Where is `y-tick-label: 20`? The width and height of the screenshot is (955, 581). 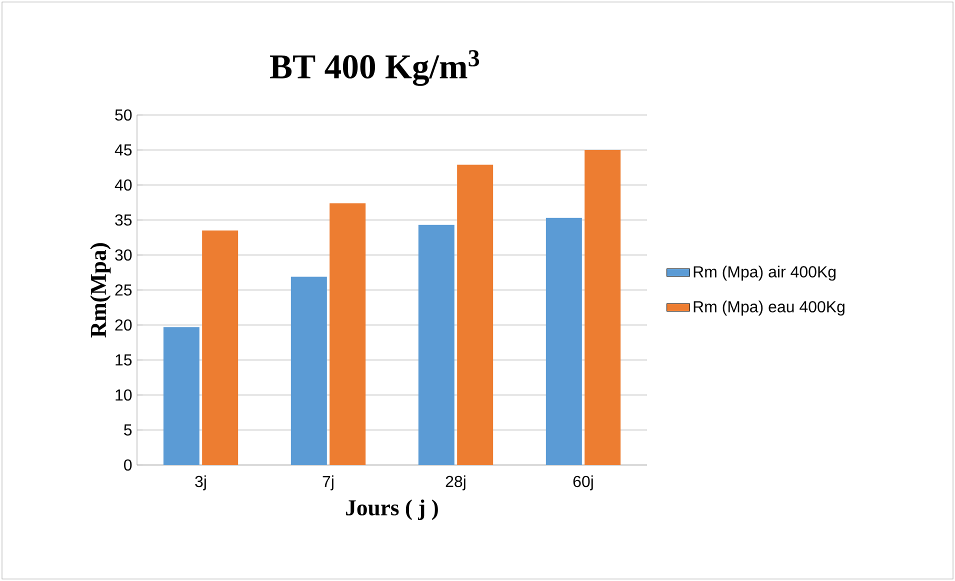
y-tick-label: 20 is located at coordinates (123, 325).